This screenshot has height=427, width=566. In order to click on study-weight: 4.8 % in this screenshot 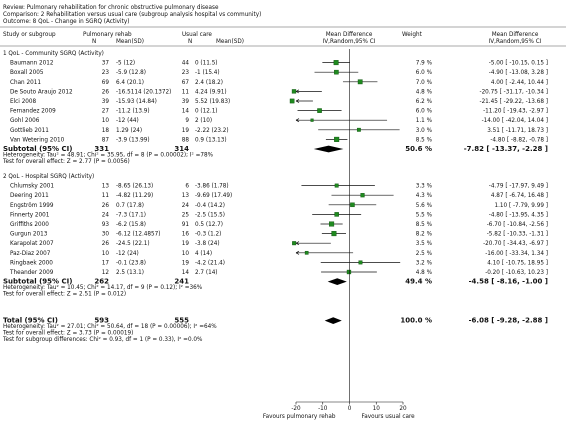, I will do `click(424, 92)`.